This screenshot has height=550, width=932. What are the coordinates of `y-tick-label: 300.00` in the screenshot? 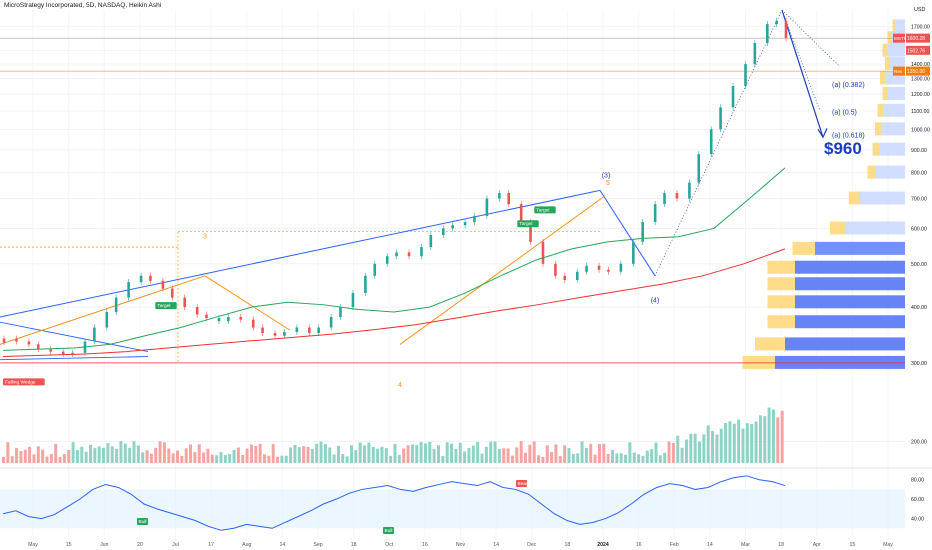 It's located at (919, 364).